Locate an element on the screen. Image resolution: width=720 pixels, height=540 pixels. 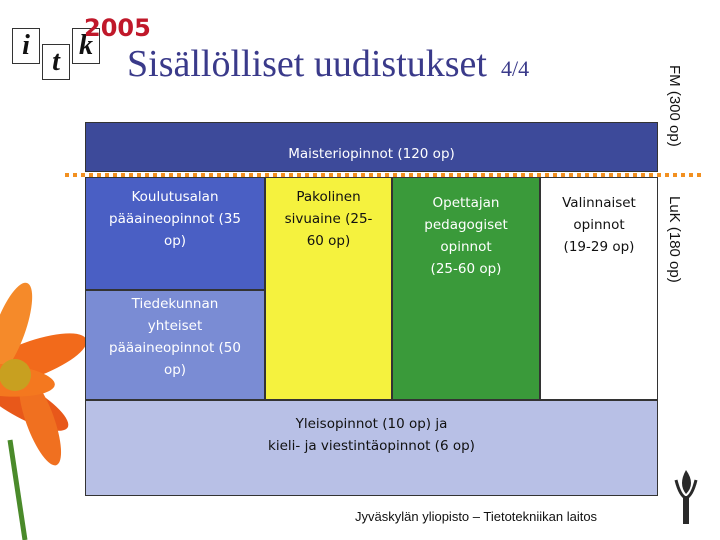
box: Valinnaiset opinnot (19-29 op) is located at coordinates (599, 288).